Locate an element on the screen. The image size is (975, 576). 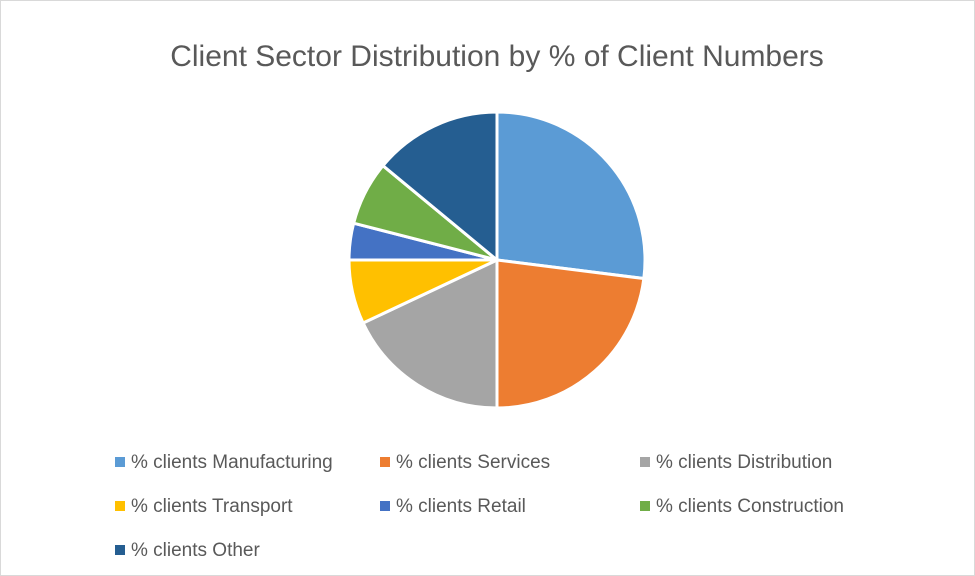
legend-label: % clients Distribution is located at coordinates (744, 462).